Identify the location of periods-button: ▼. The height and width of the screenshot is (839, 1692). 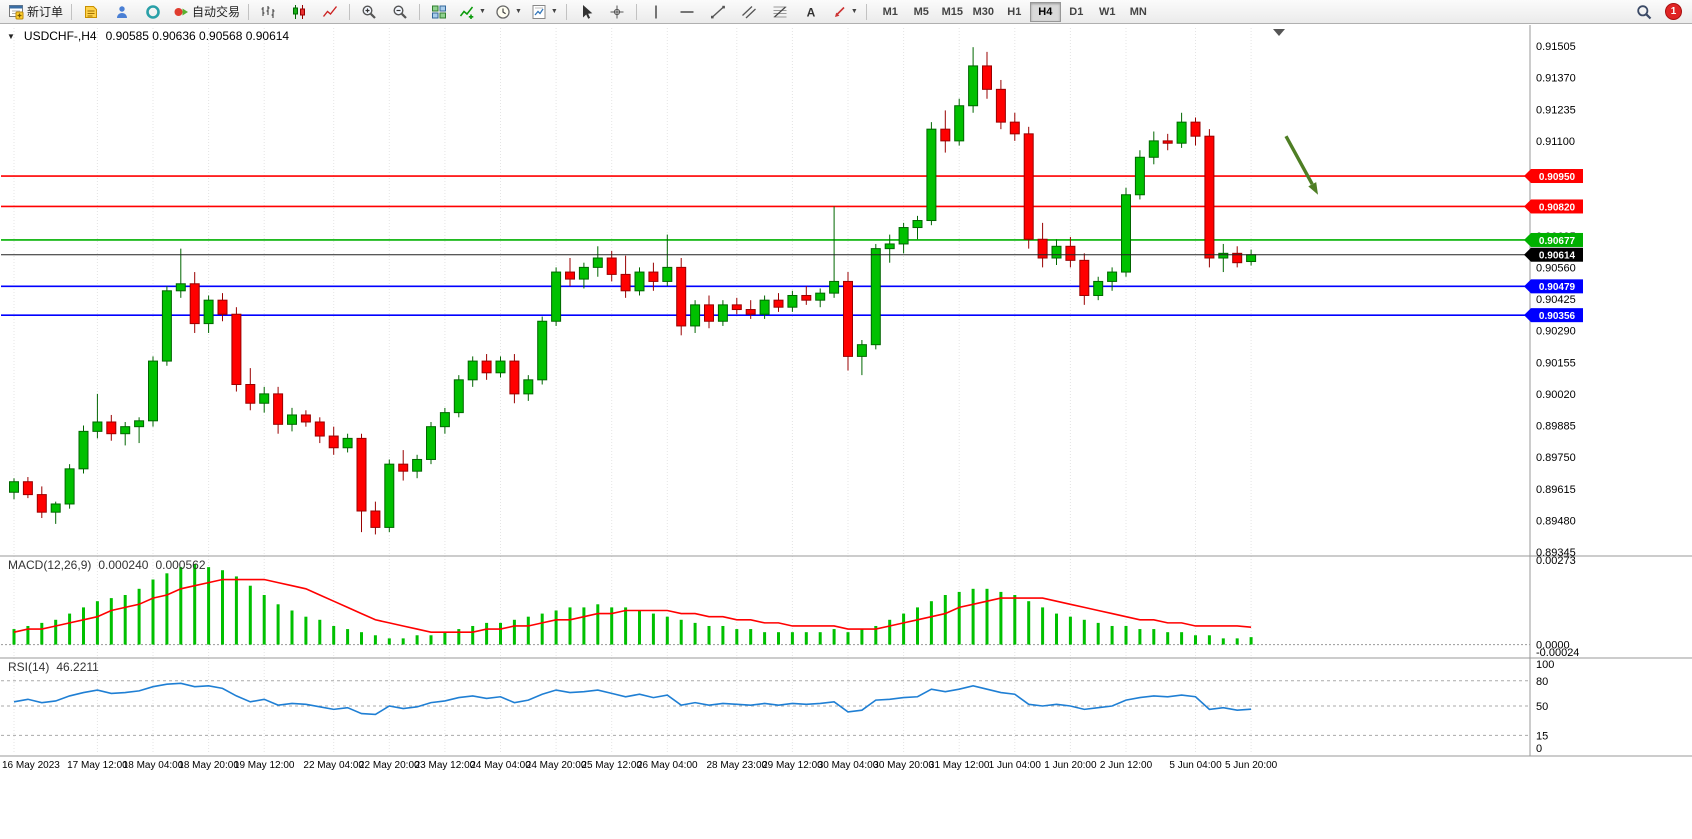
(508, 12).